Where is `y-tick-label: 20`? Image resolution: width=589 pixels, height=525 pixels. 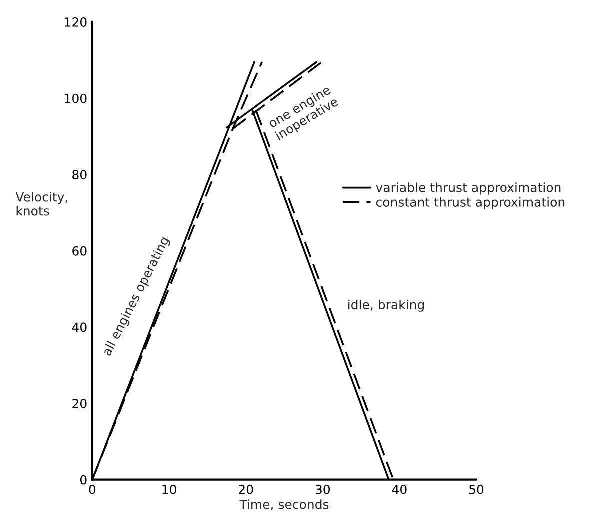 y-tick-label: 20 is located at coordinates (79, 403).